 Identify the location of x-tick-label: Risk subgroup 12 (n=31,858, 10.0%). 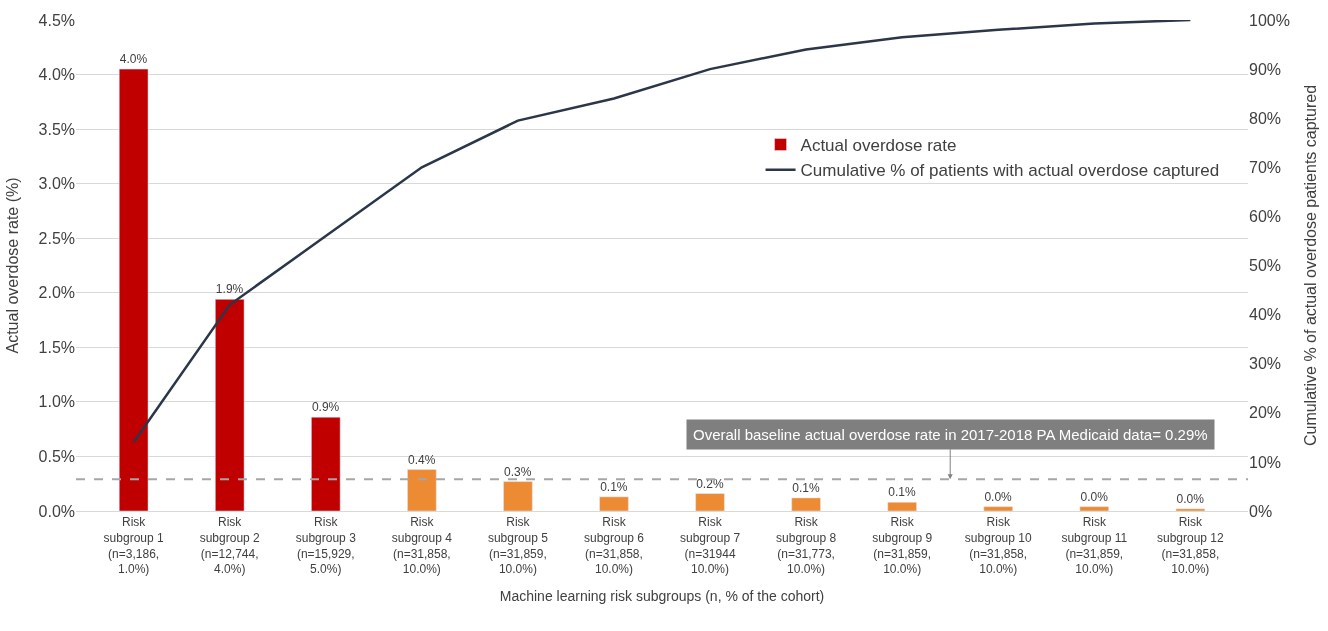
(1190, 546).